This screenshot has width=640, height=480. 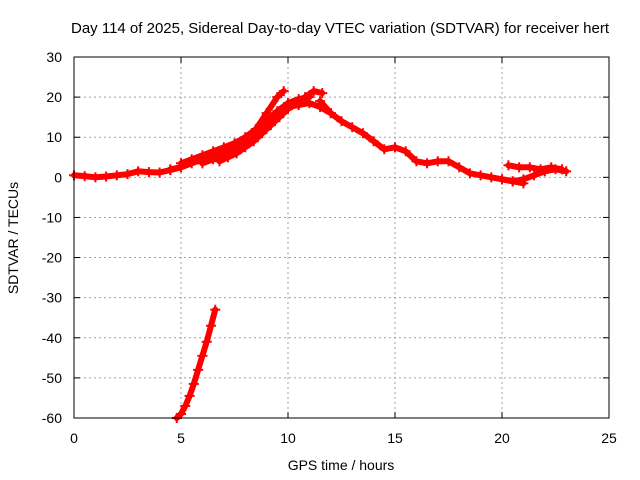 What do you see at coordinates (52, 338) in the screenshot?
I see `y-tick-label: -40` at bounding box center [52, 338].